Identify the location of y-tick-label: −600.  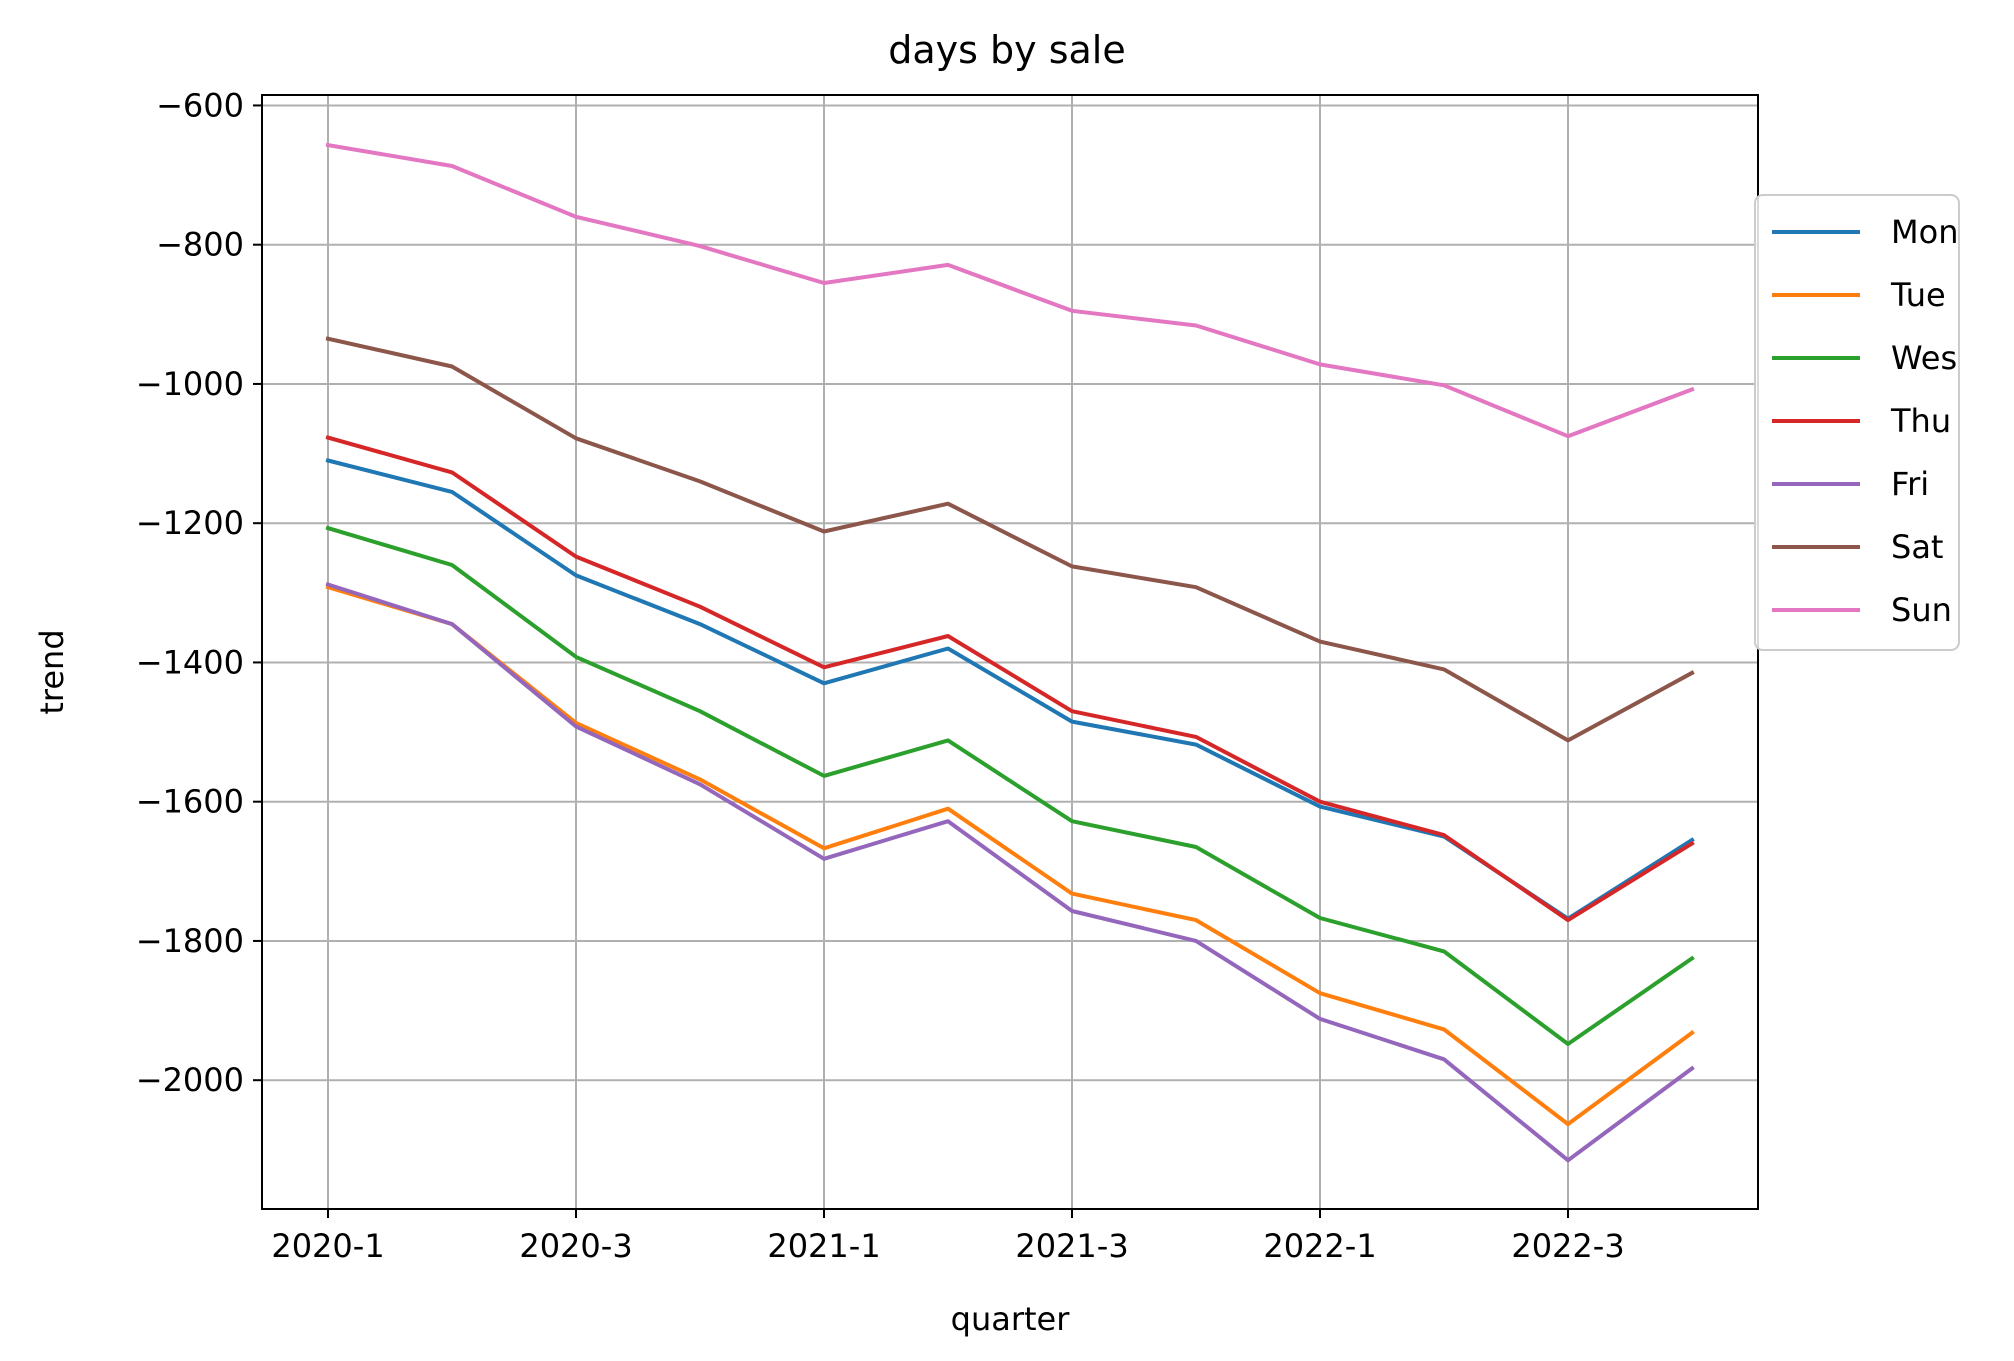
(200, 105).